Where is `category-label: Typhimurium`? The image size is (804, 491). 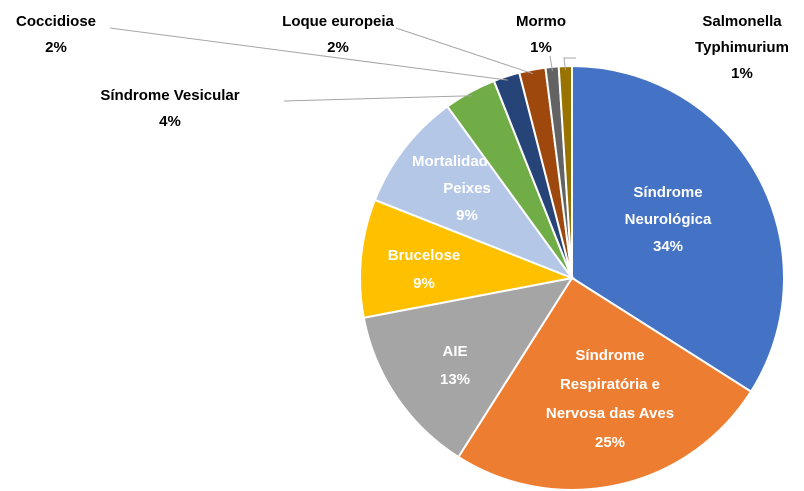 category-label: Typhimurium is located at coordinates (742, 47).